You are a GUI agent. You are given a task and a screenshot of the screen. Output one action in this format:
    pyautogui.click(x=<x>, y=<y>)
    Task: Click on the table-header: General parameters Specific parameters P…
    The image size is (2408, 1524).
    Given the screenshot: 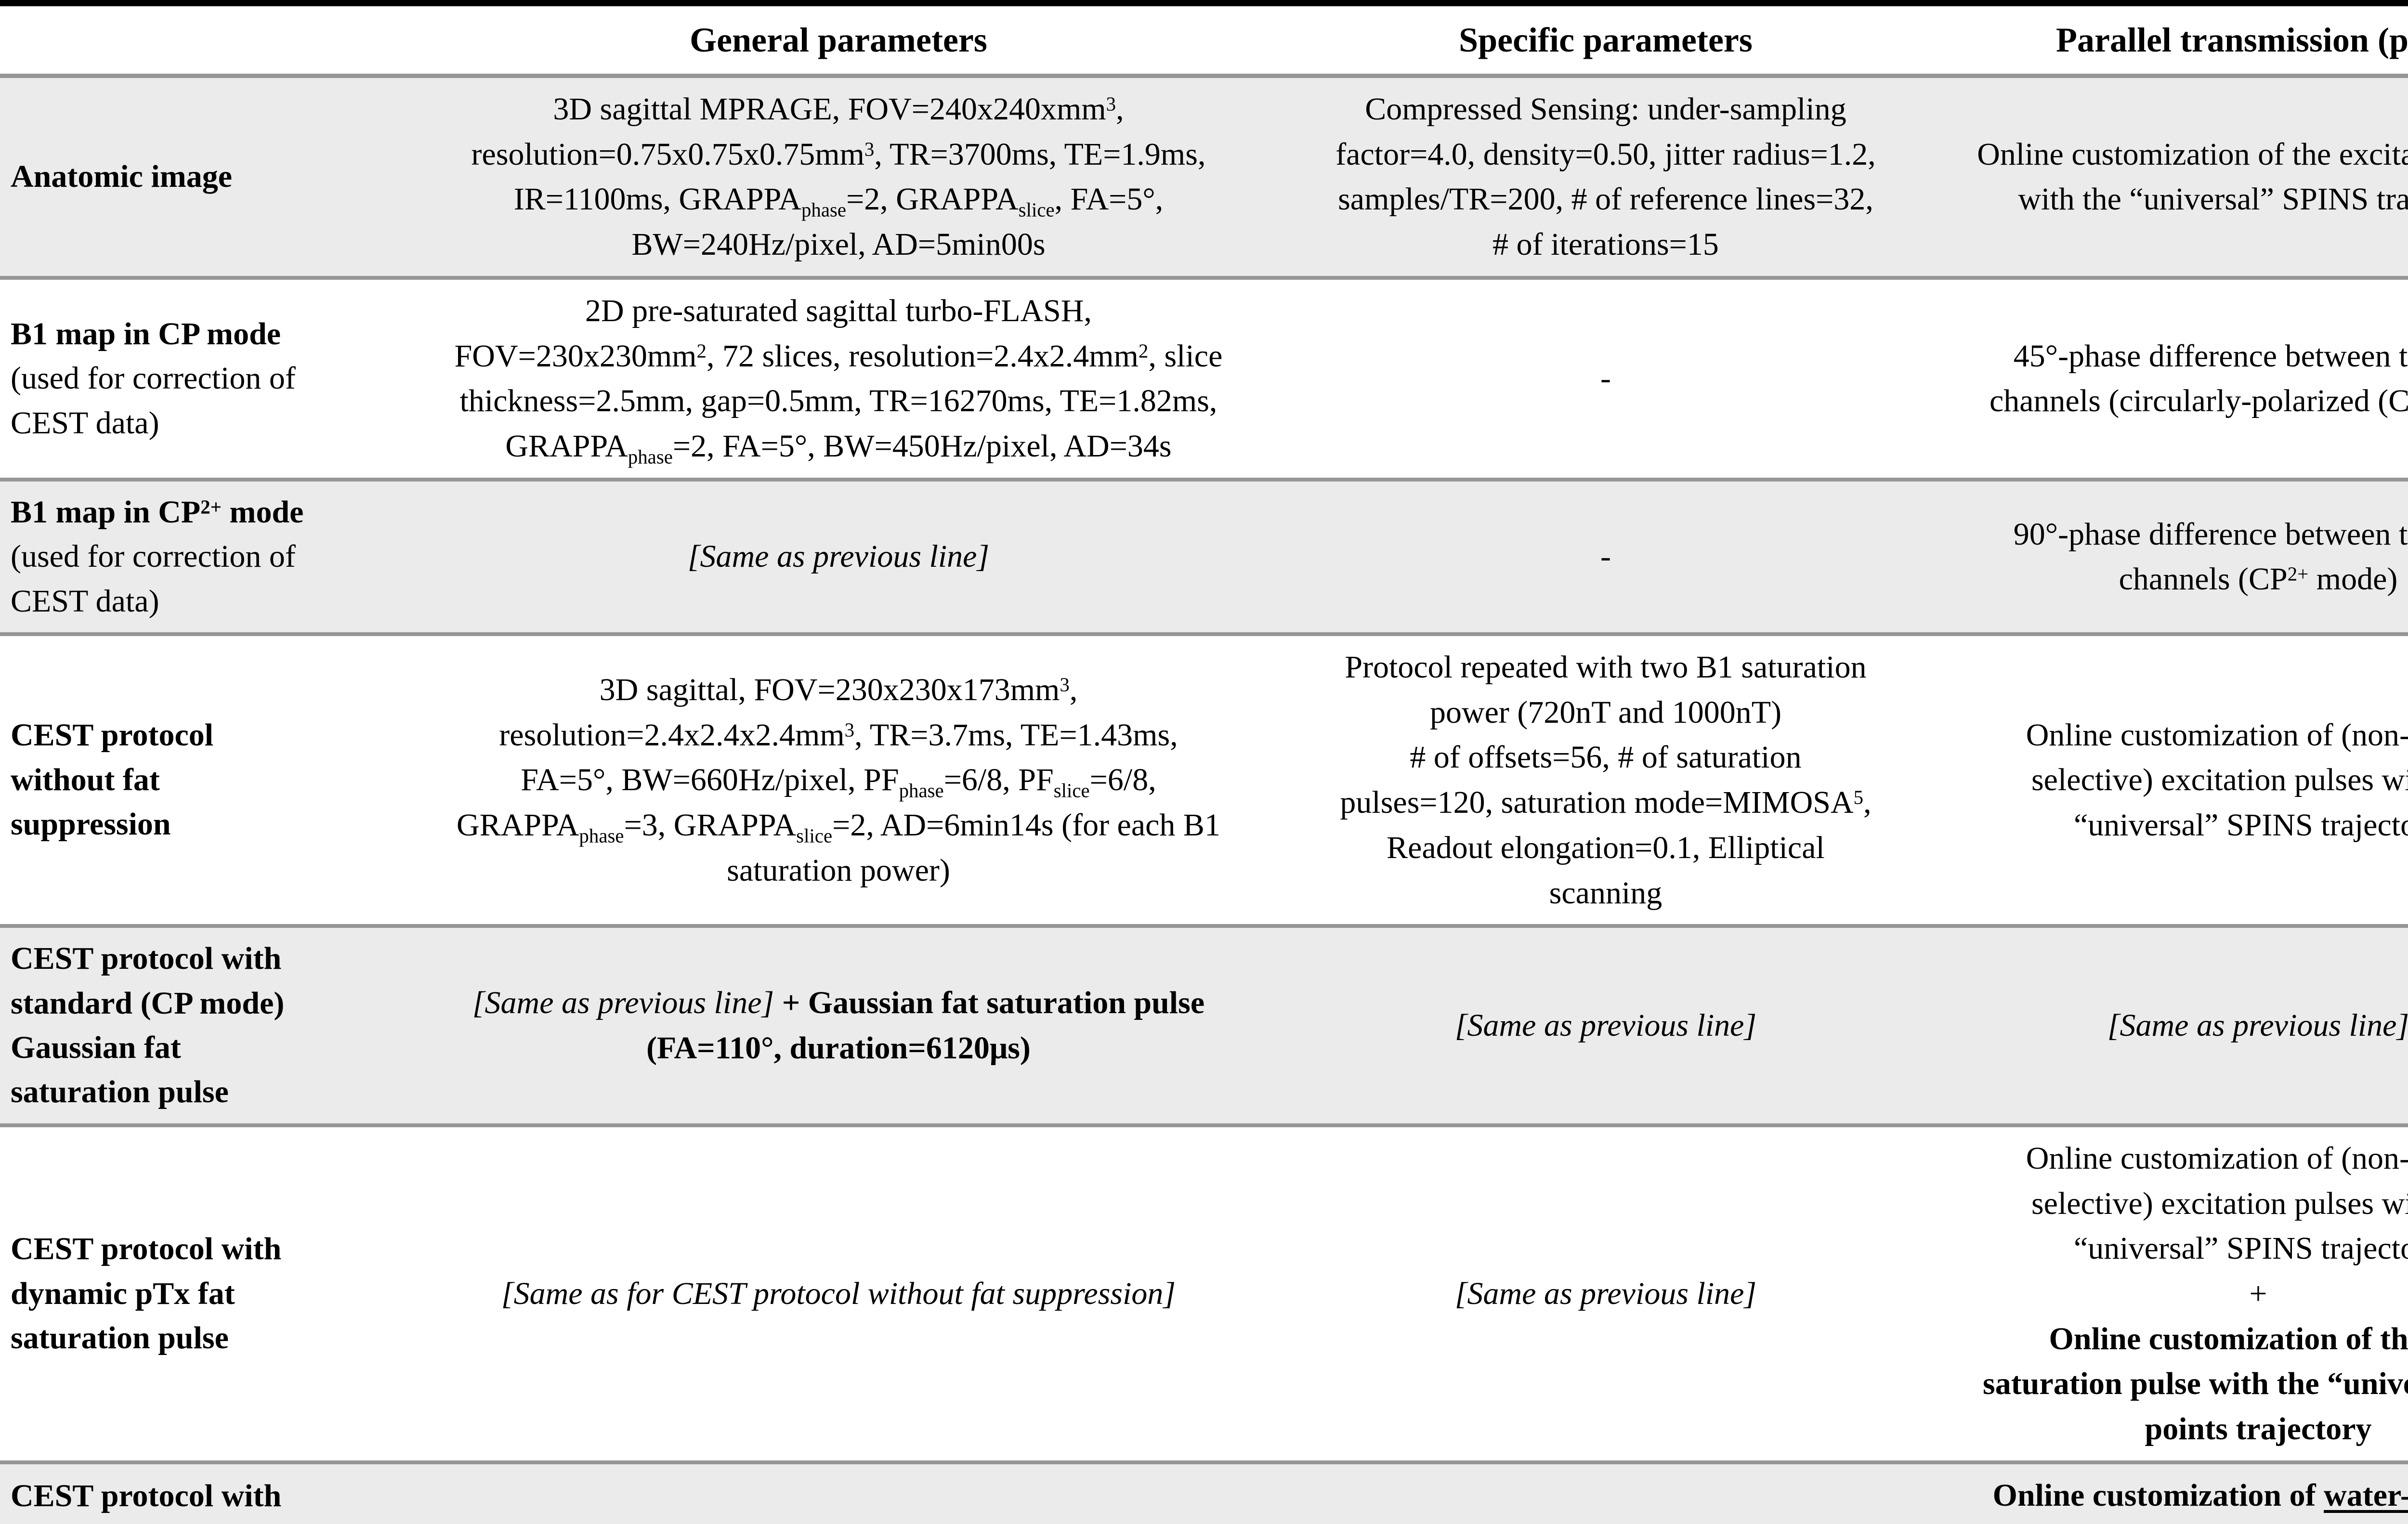 What is the action you would take?
    pyautogui.click(x=1204, y=40)
    